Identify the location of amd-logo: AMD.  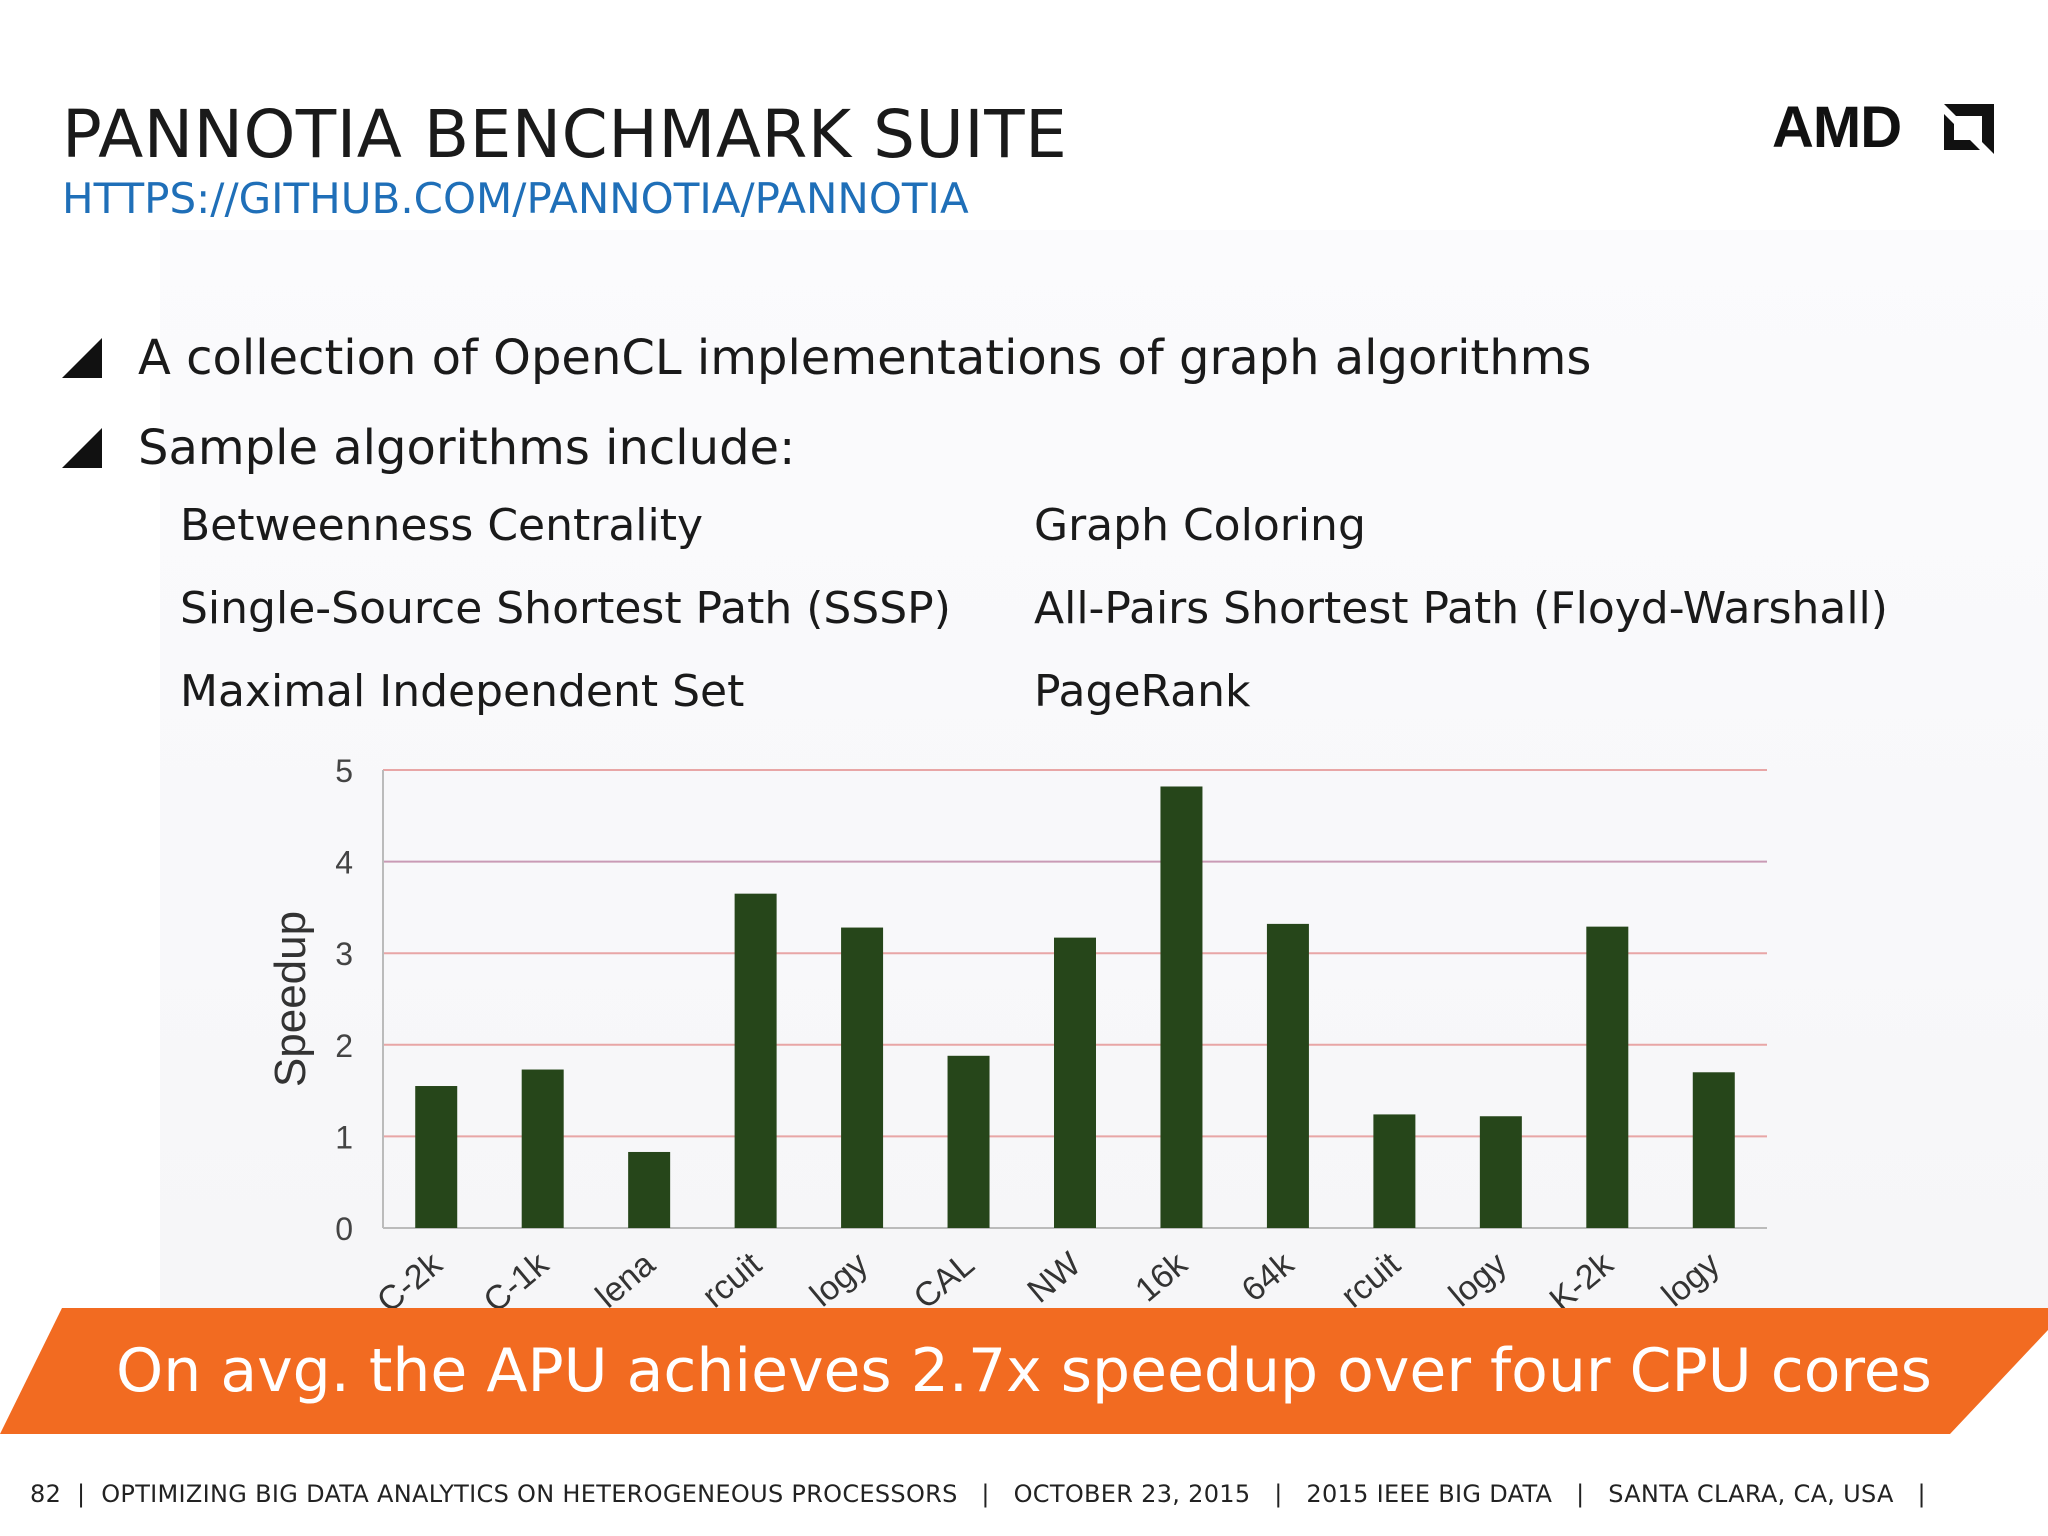
(1883, 127).